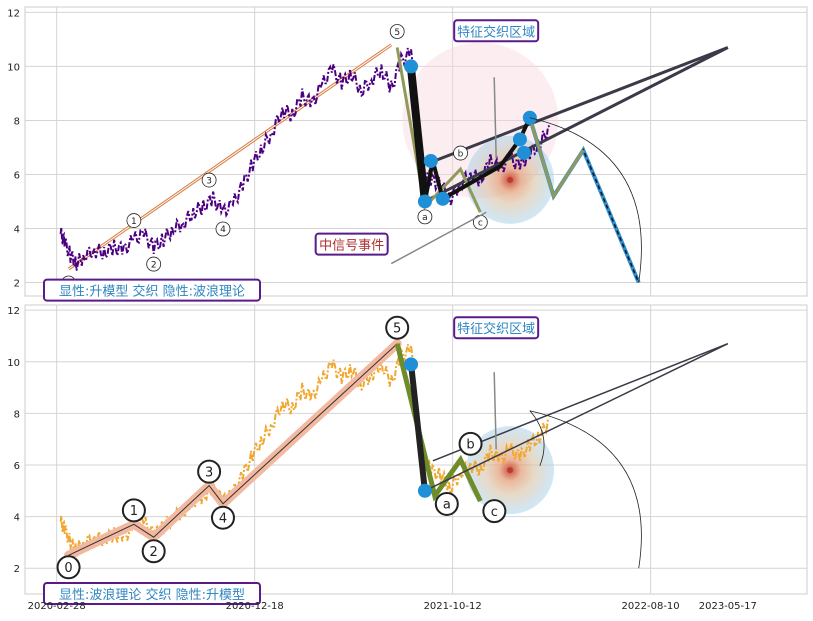  I want to click on wave-label-top-1: 1, so click(134, 222).